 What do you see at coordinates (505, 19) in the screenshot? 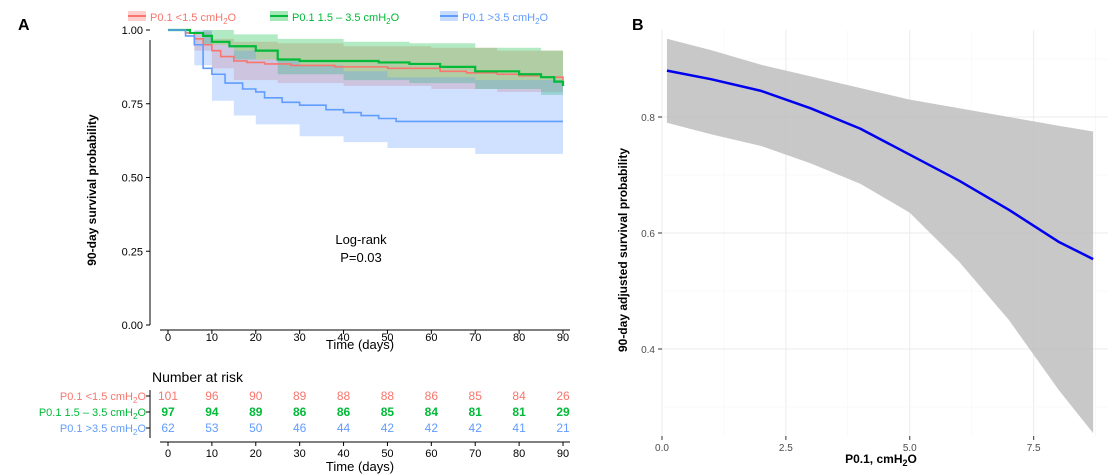
I see `legend-label-2: P0.1 >3.5 cmH2O` at bounding box center [505, 19].